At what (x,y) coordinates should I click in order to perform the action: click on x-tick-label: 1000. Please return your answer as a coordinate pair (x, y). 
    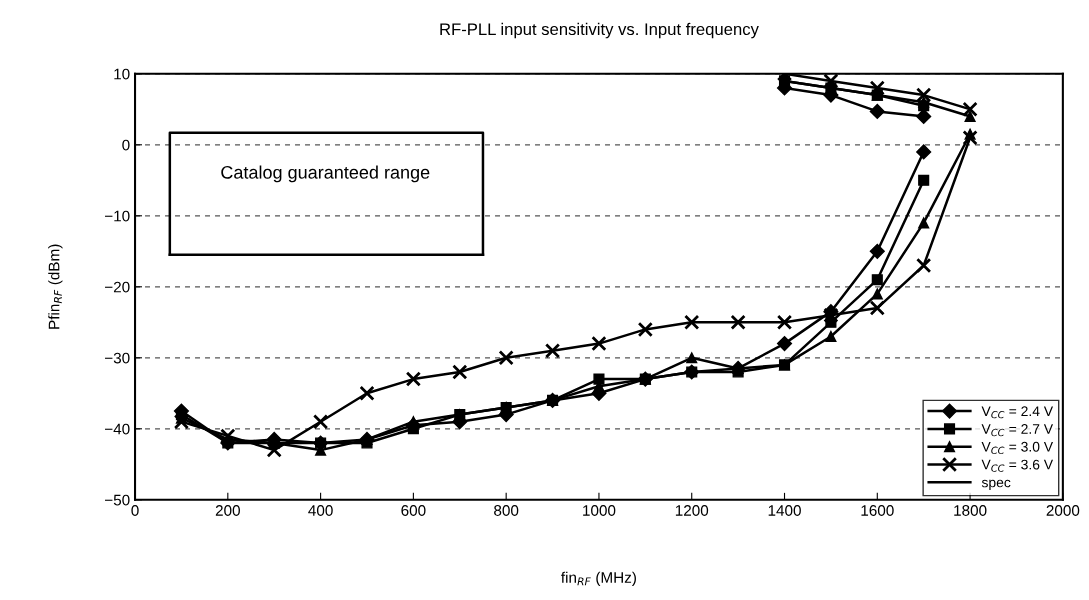
    Looking at the image, I should click on (599, 510).